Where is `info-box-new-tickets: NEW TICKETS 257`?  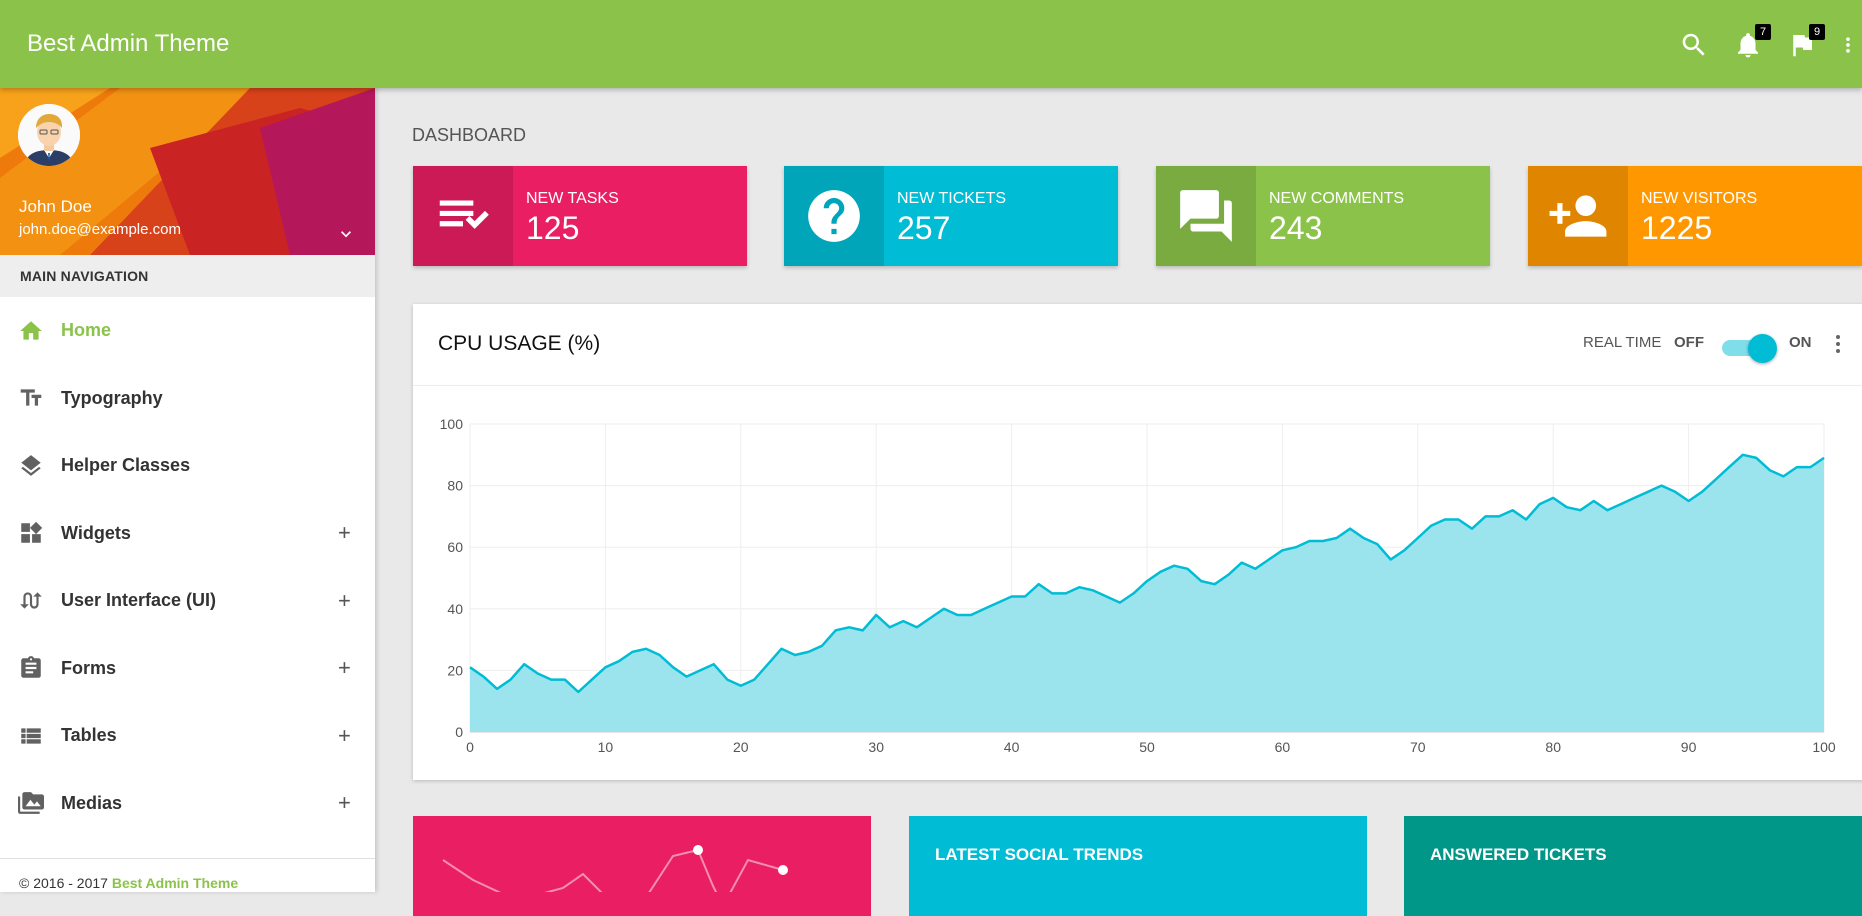 info-box-new-tickets: NEW TICKETS 257 is located at coordinates (951, 216).